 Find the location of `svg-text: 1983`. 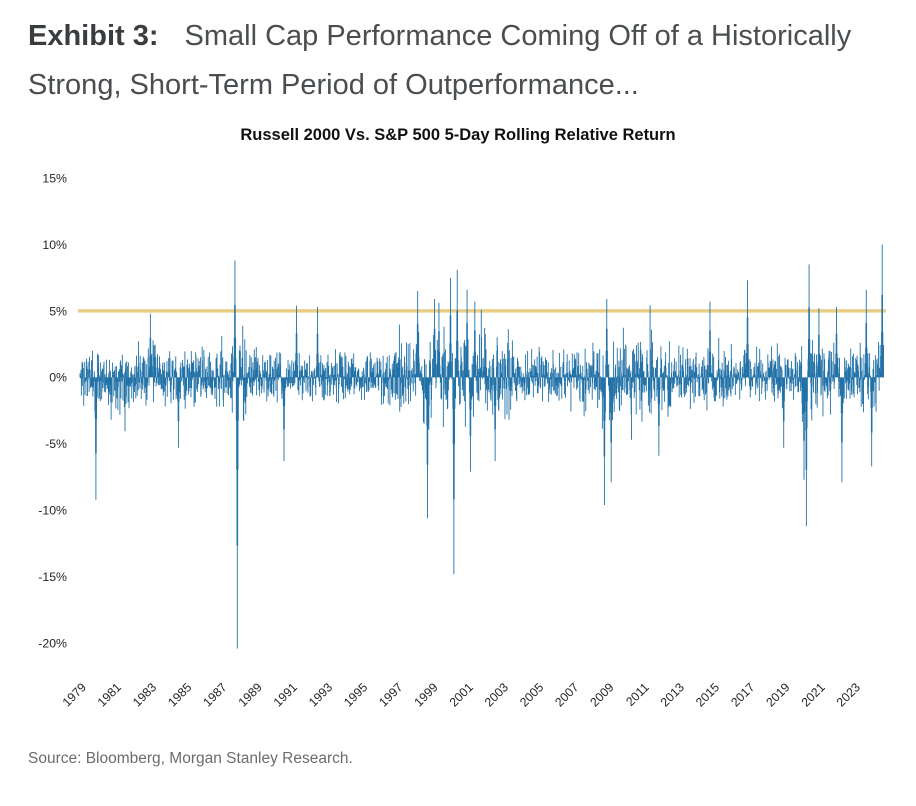

svg-text: 1983 is located at coordinates (144, 694).